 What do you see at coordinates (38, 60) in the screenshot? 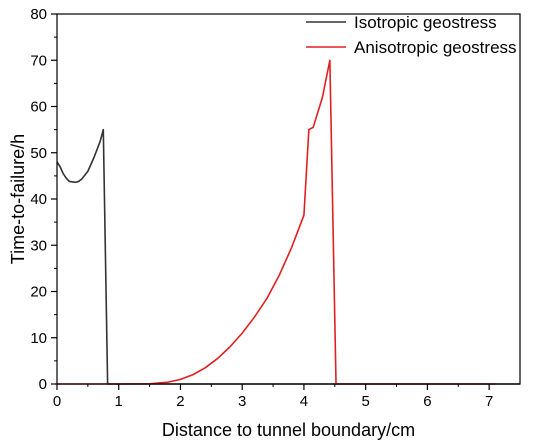
I see `y-tick-label: 70` at bounding box center [38, 60].